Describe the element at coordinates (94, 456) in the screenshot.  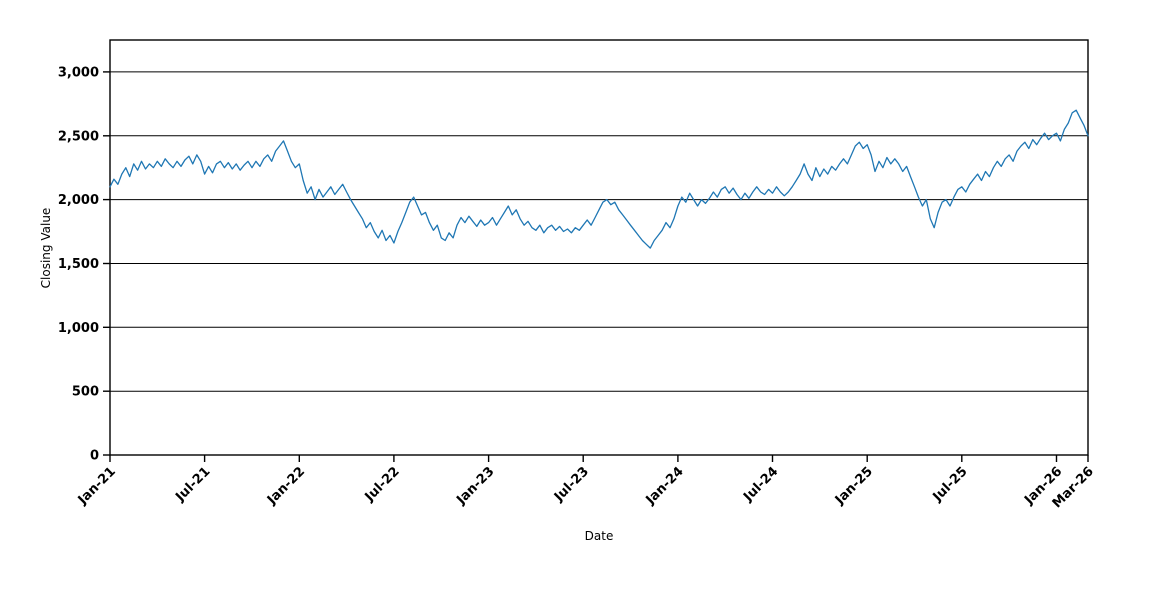
I see `y-tick-label: 0` at that location.